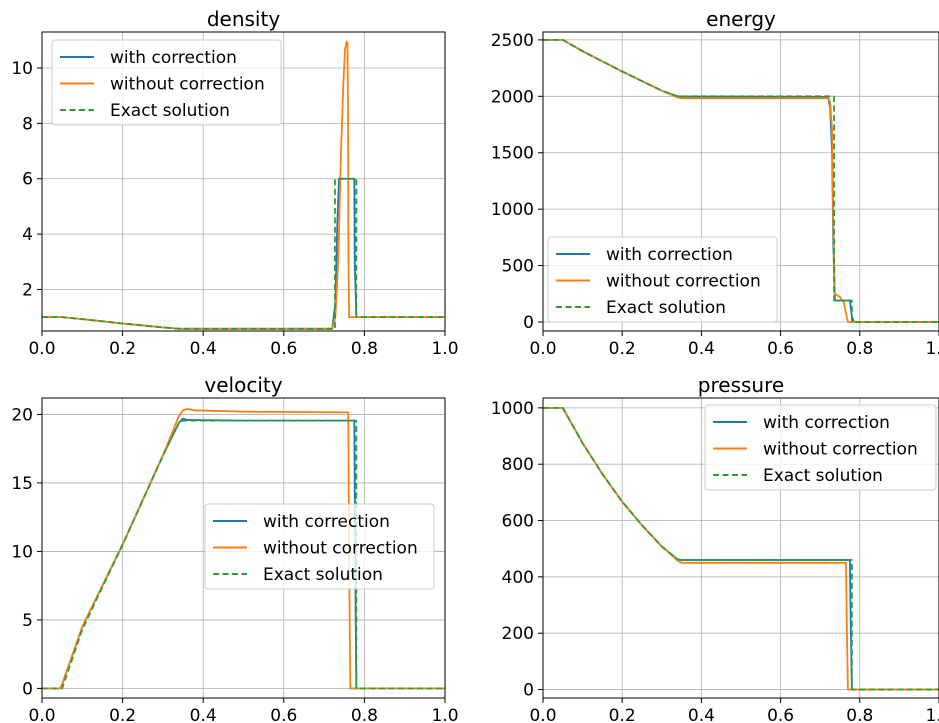 The height and width of the screenshot is (723, 939). Describe the element at coordinates (512, 97) in the screenshot. I see `y-tick-label: 2000` at that location.